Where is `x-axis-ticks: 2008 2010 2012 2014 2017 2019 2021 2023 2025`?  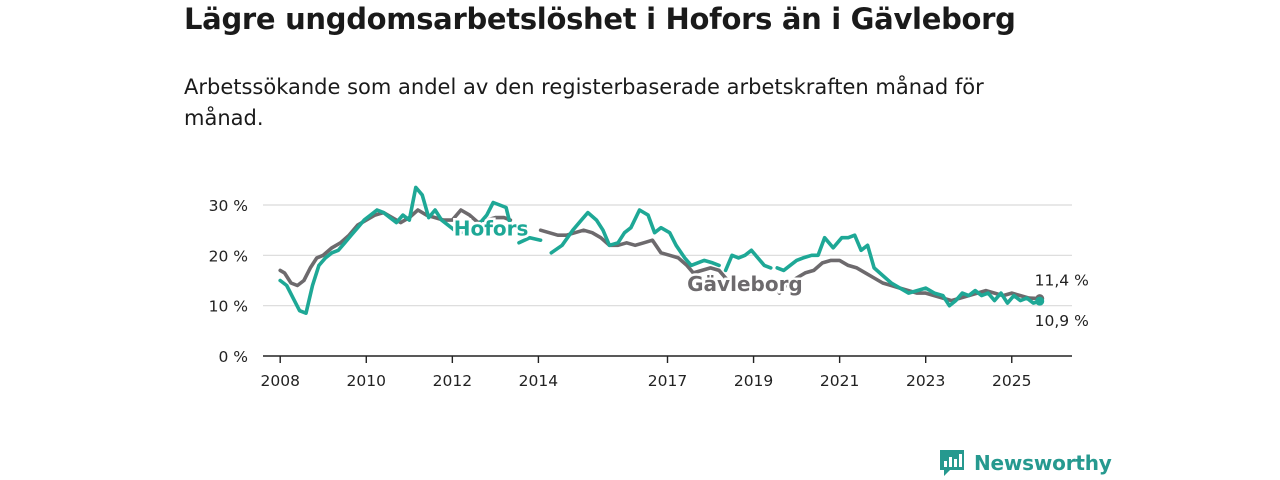
x-axis-ticks: 2008 2010 2012 2014 2017 2019 2021 2023 2025 is located at coordinates (666, 372).